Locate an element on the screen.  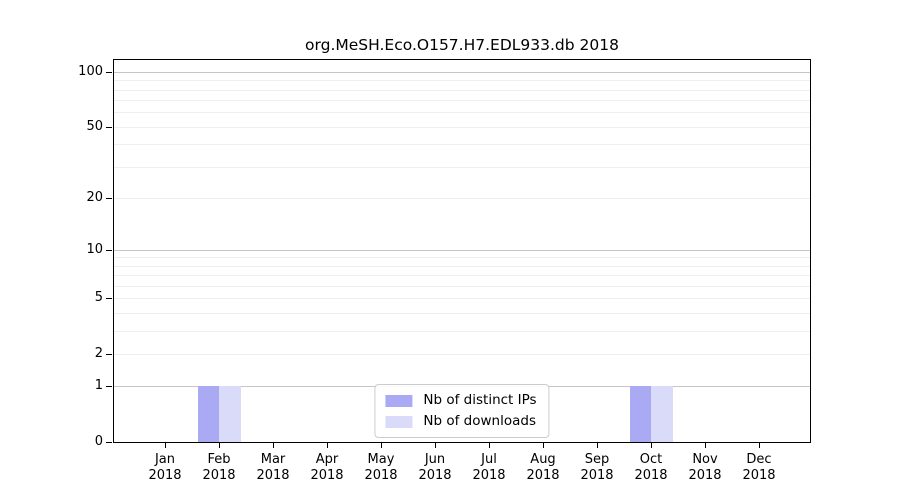
x-tick-dec is located at coordinates (759, 445).